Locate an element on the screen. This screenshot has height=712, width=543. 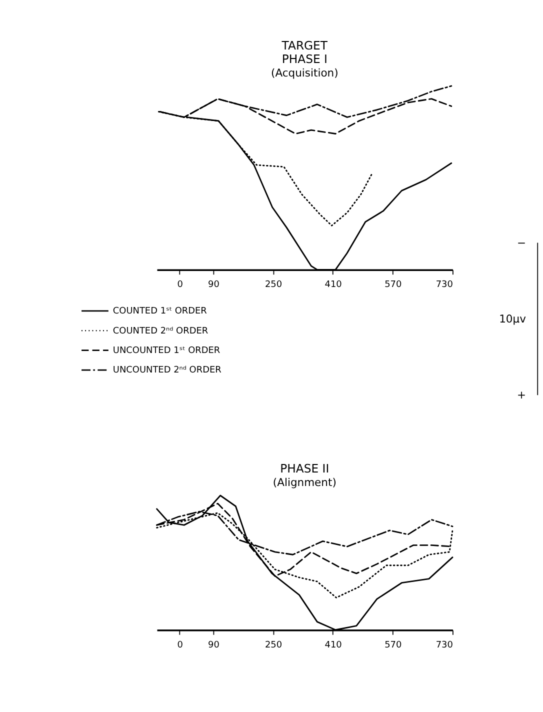
chart-title: TARGET PHASE I is located at coordinates (304, 52).